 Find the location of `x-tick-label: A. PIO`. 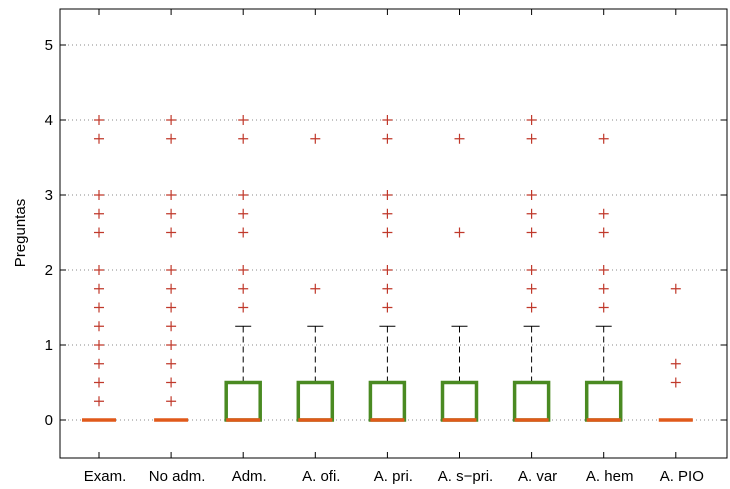

x-tick-label: A. PIO is located at coordinates (682, 476).